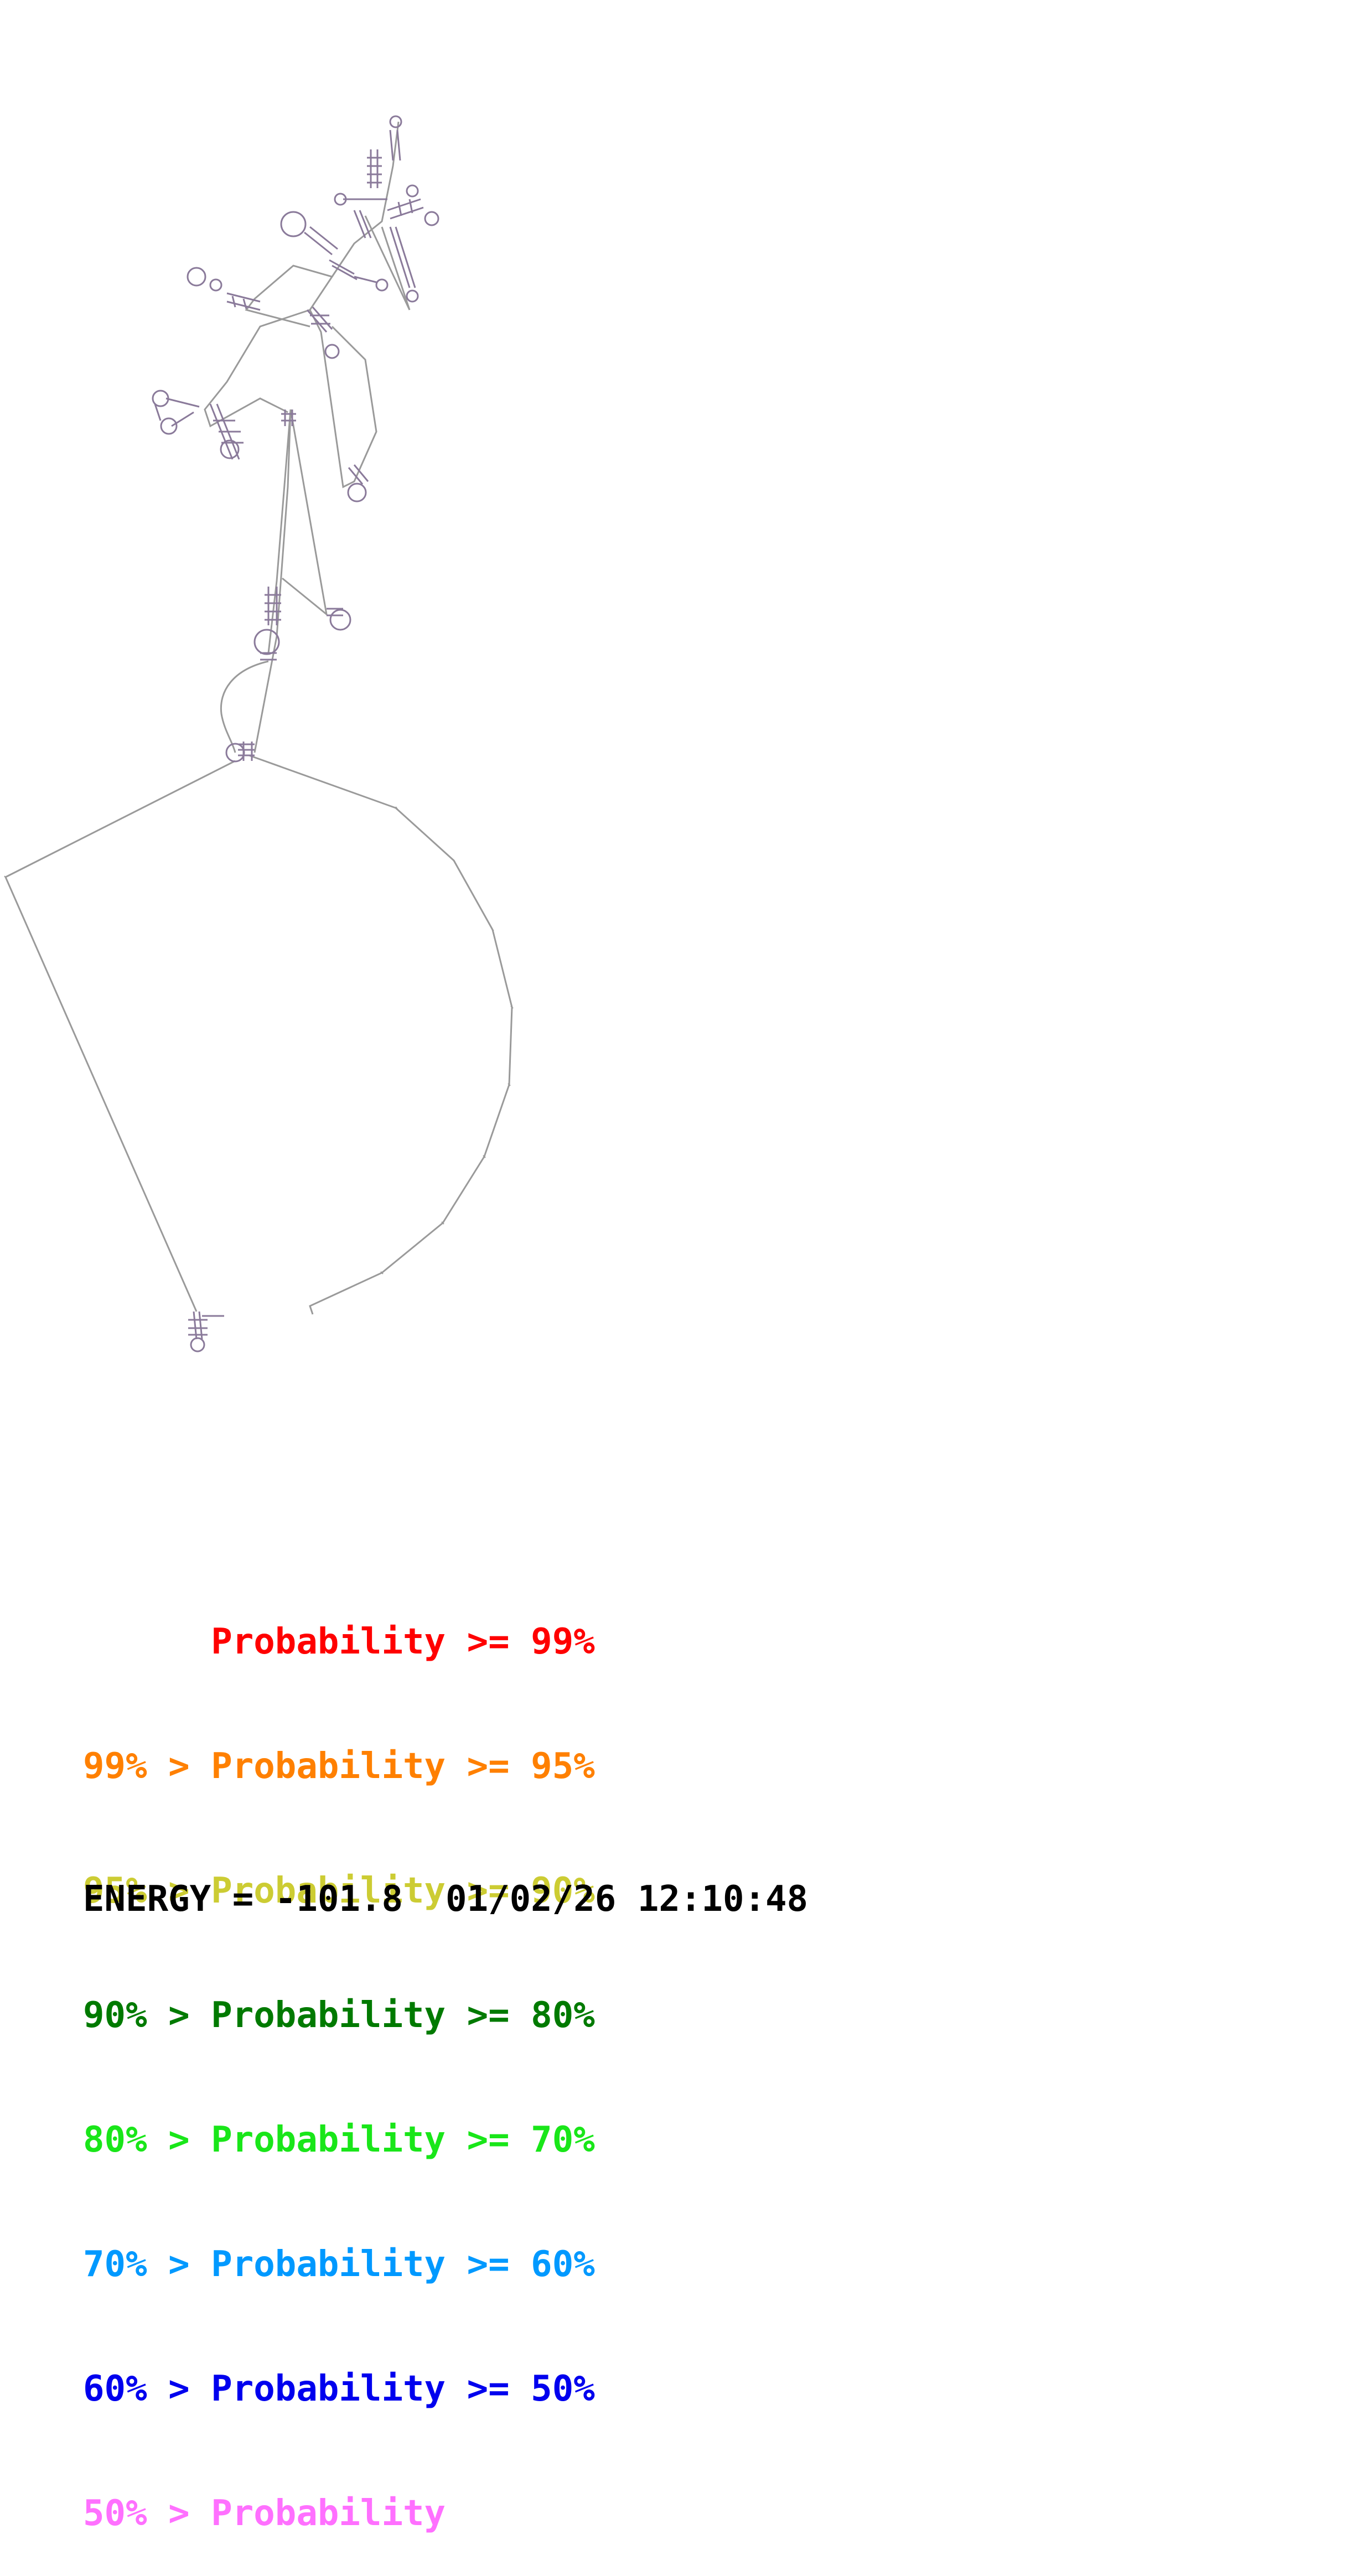 The height and width of the screenshot is (2576, 1372). Describe the element at coordinates (197, 1345) in the screenshot. I see `hairpin-bottom` at that location.